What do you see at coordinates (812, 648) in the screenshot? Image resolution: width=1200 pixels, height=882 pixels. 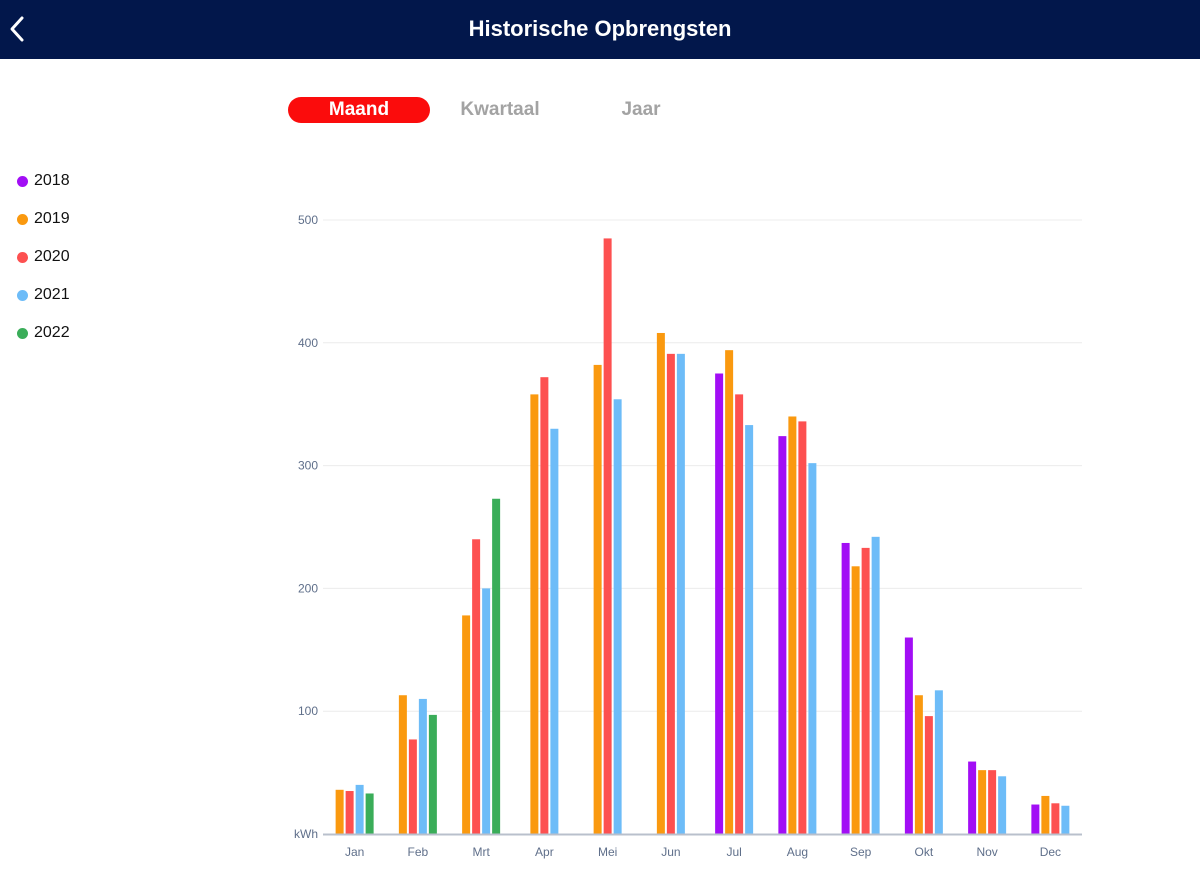 I see `bar-2021-Aug` at bounding box center [812, 648].